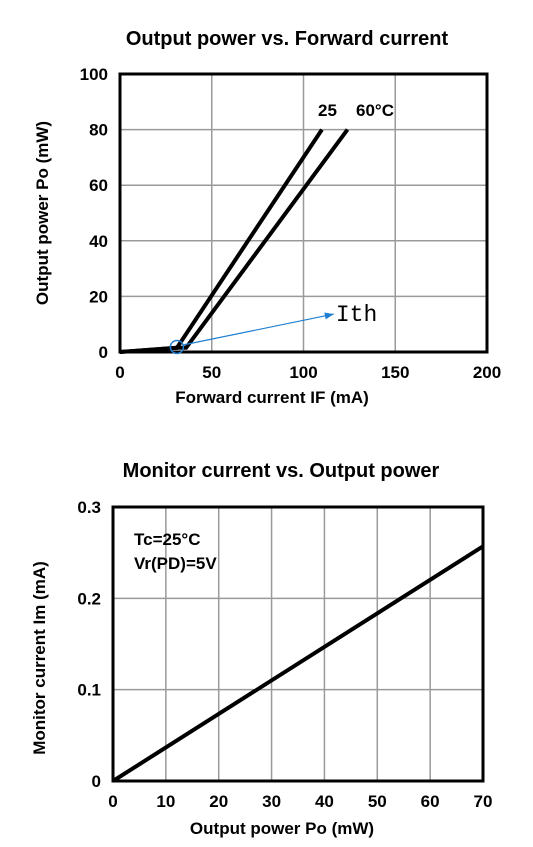 The width and height of the screenshot is (533, 847). I want to click on chart1-xlabel: Forward current IF (mA), so click(272, 397).